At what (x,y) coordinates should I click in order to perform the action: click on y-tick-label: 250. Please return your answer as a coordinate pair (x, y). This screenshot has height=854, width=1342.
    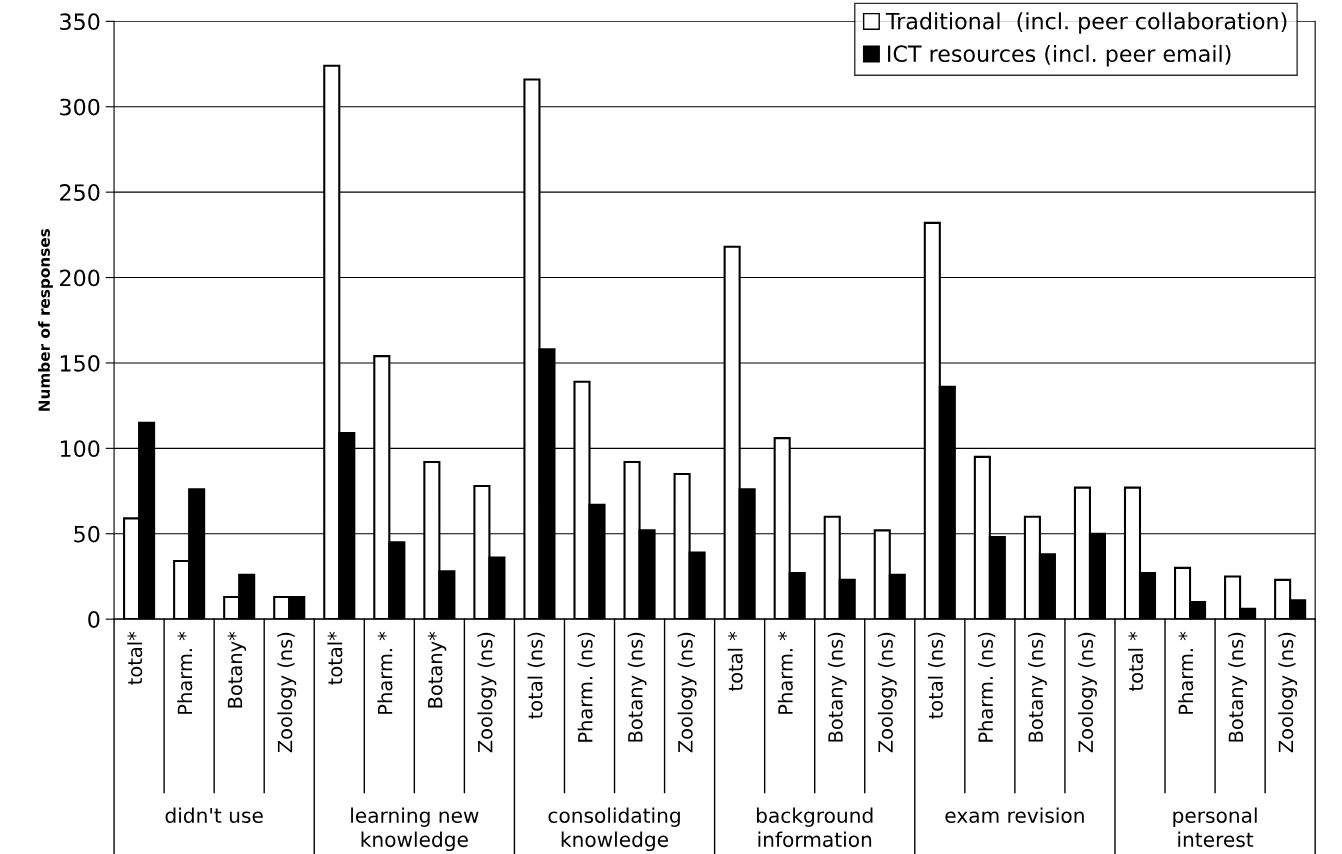
    Looking at the image, I should click on (80, 192).